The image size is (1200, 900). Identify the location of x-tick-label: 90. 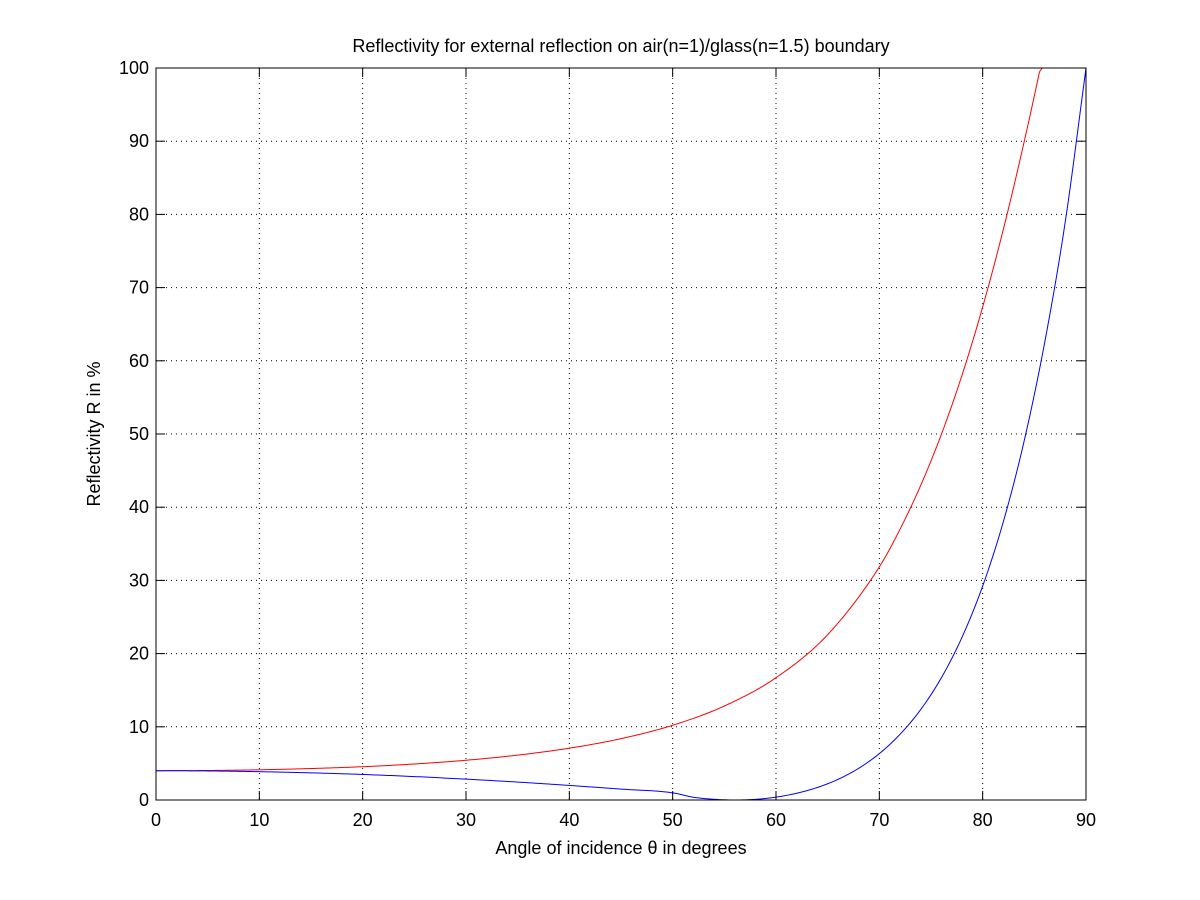
(1086, 820).